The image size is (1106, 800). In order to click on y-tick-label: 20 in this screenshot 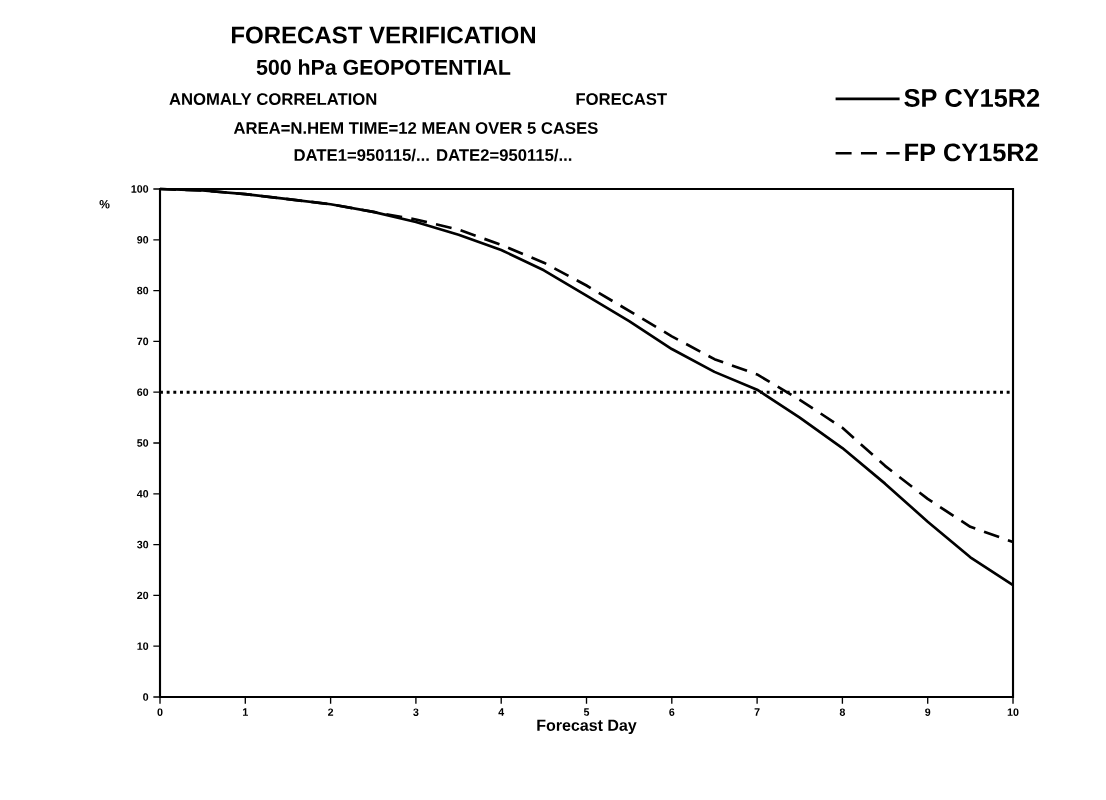, I will do `click(143, 595)`.